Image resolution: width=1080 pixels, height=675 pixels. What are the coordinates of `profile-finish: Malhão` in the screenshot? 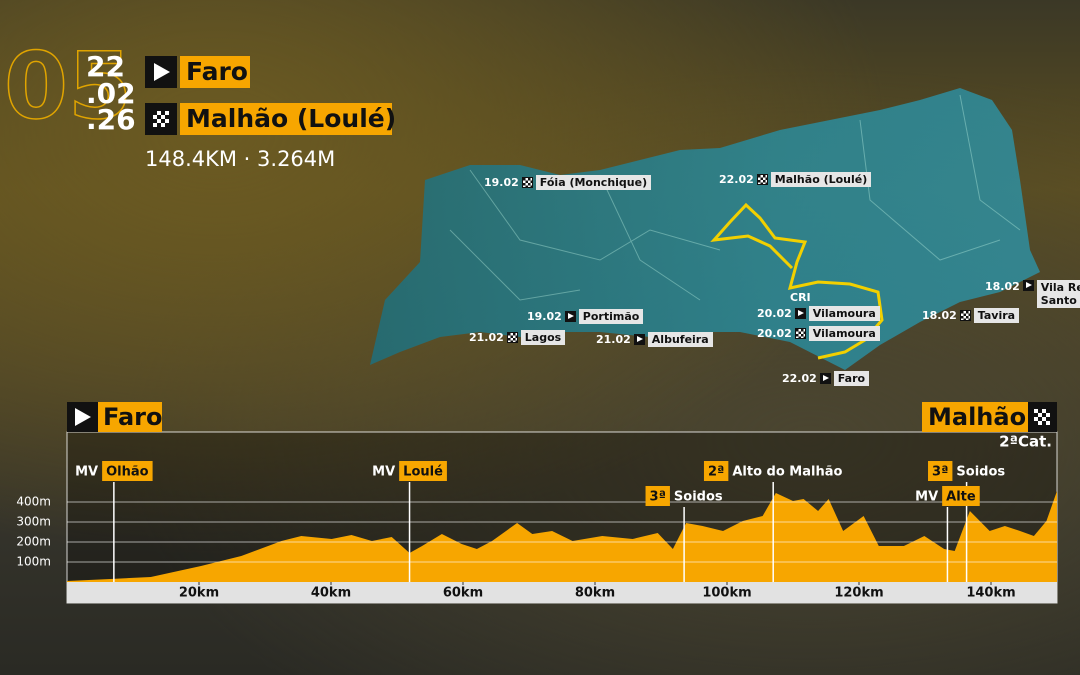 It's located at (977, 417).